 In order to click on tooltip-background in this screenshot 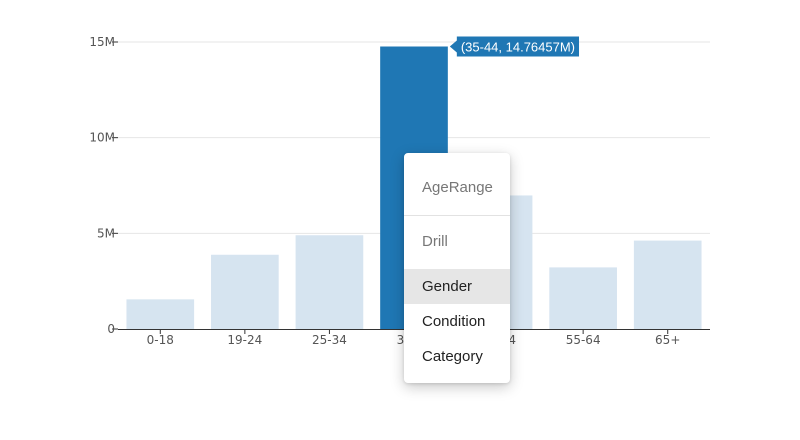, I will do `click(514, 46)`.